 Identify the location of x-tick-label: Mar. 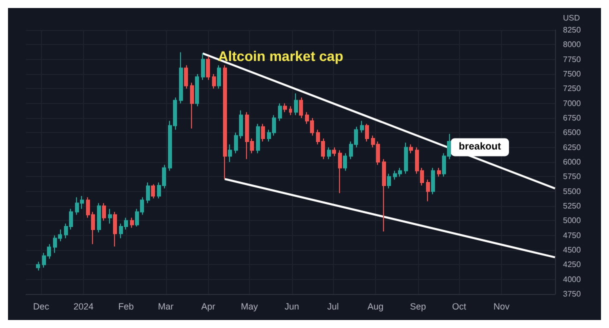
(166, 307).